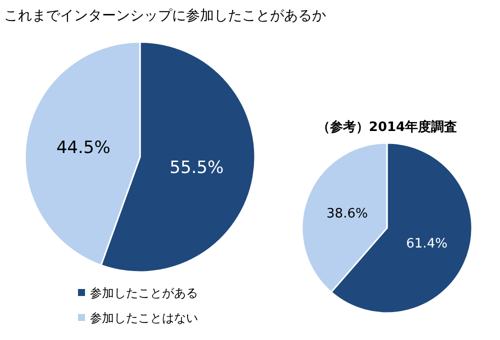 This screenshot has width=500, height=340. I want to click on data-label: 38.6%, so click(347, 214).